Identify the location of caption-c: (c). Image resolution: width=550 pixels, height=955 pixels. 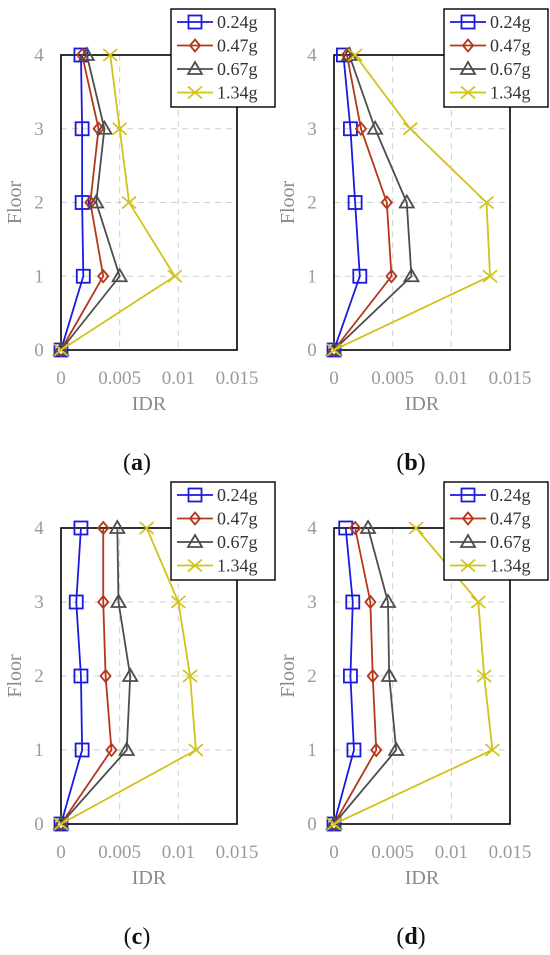
(137, 937).